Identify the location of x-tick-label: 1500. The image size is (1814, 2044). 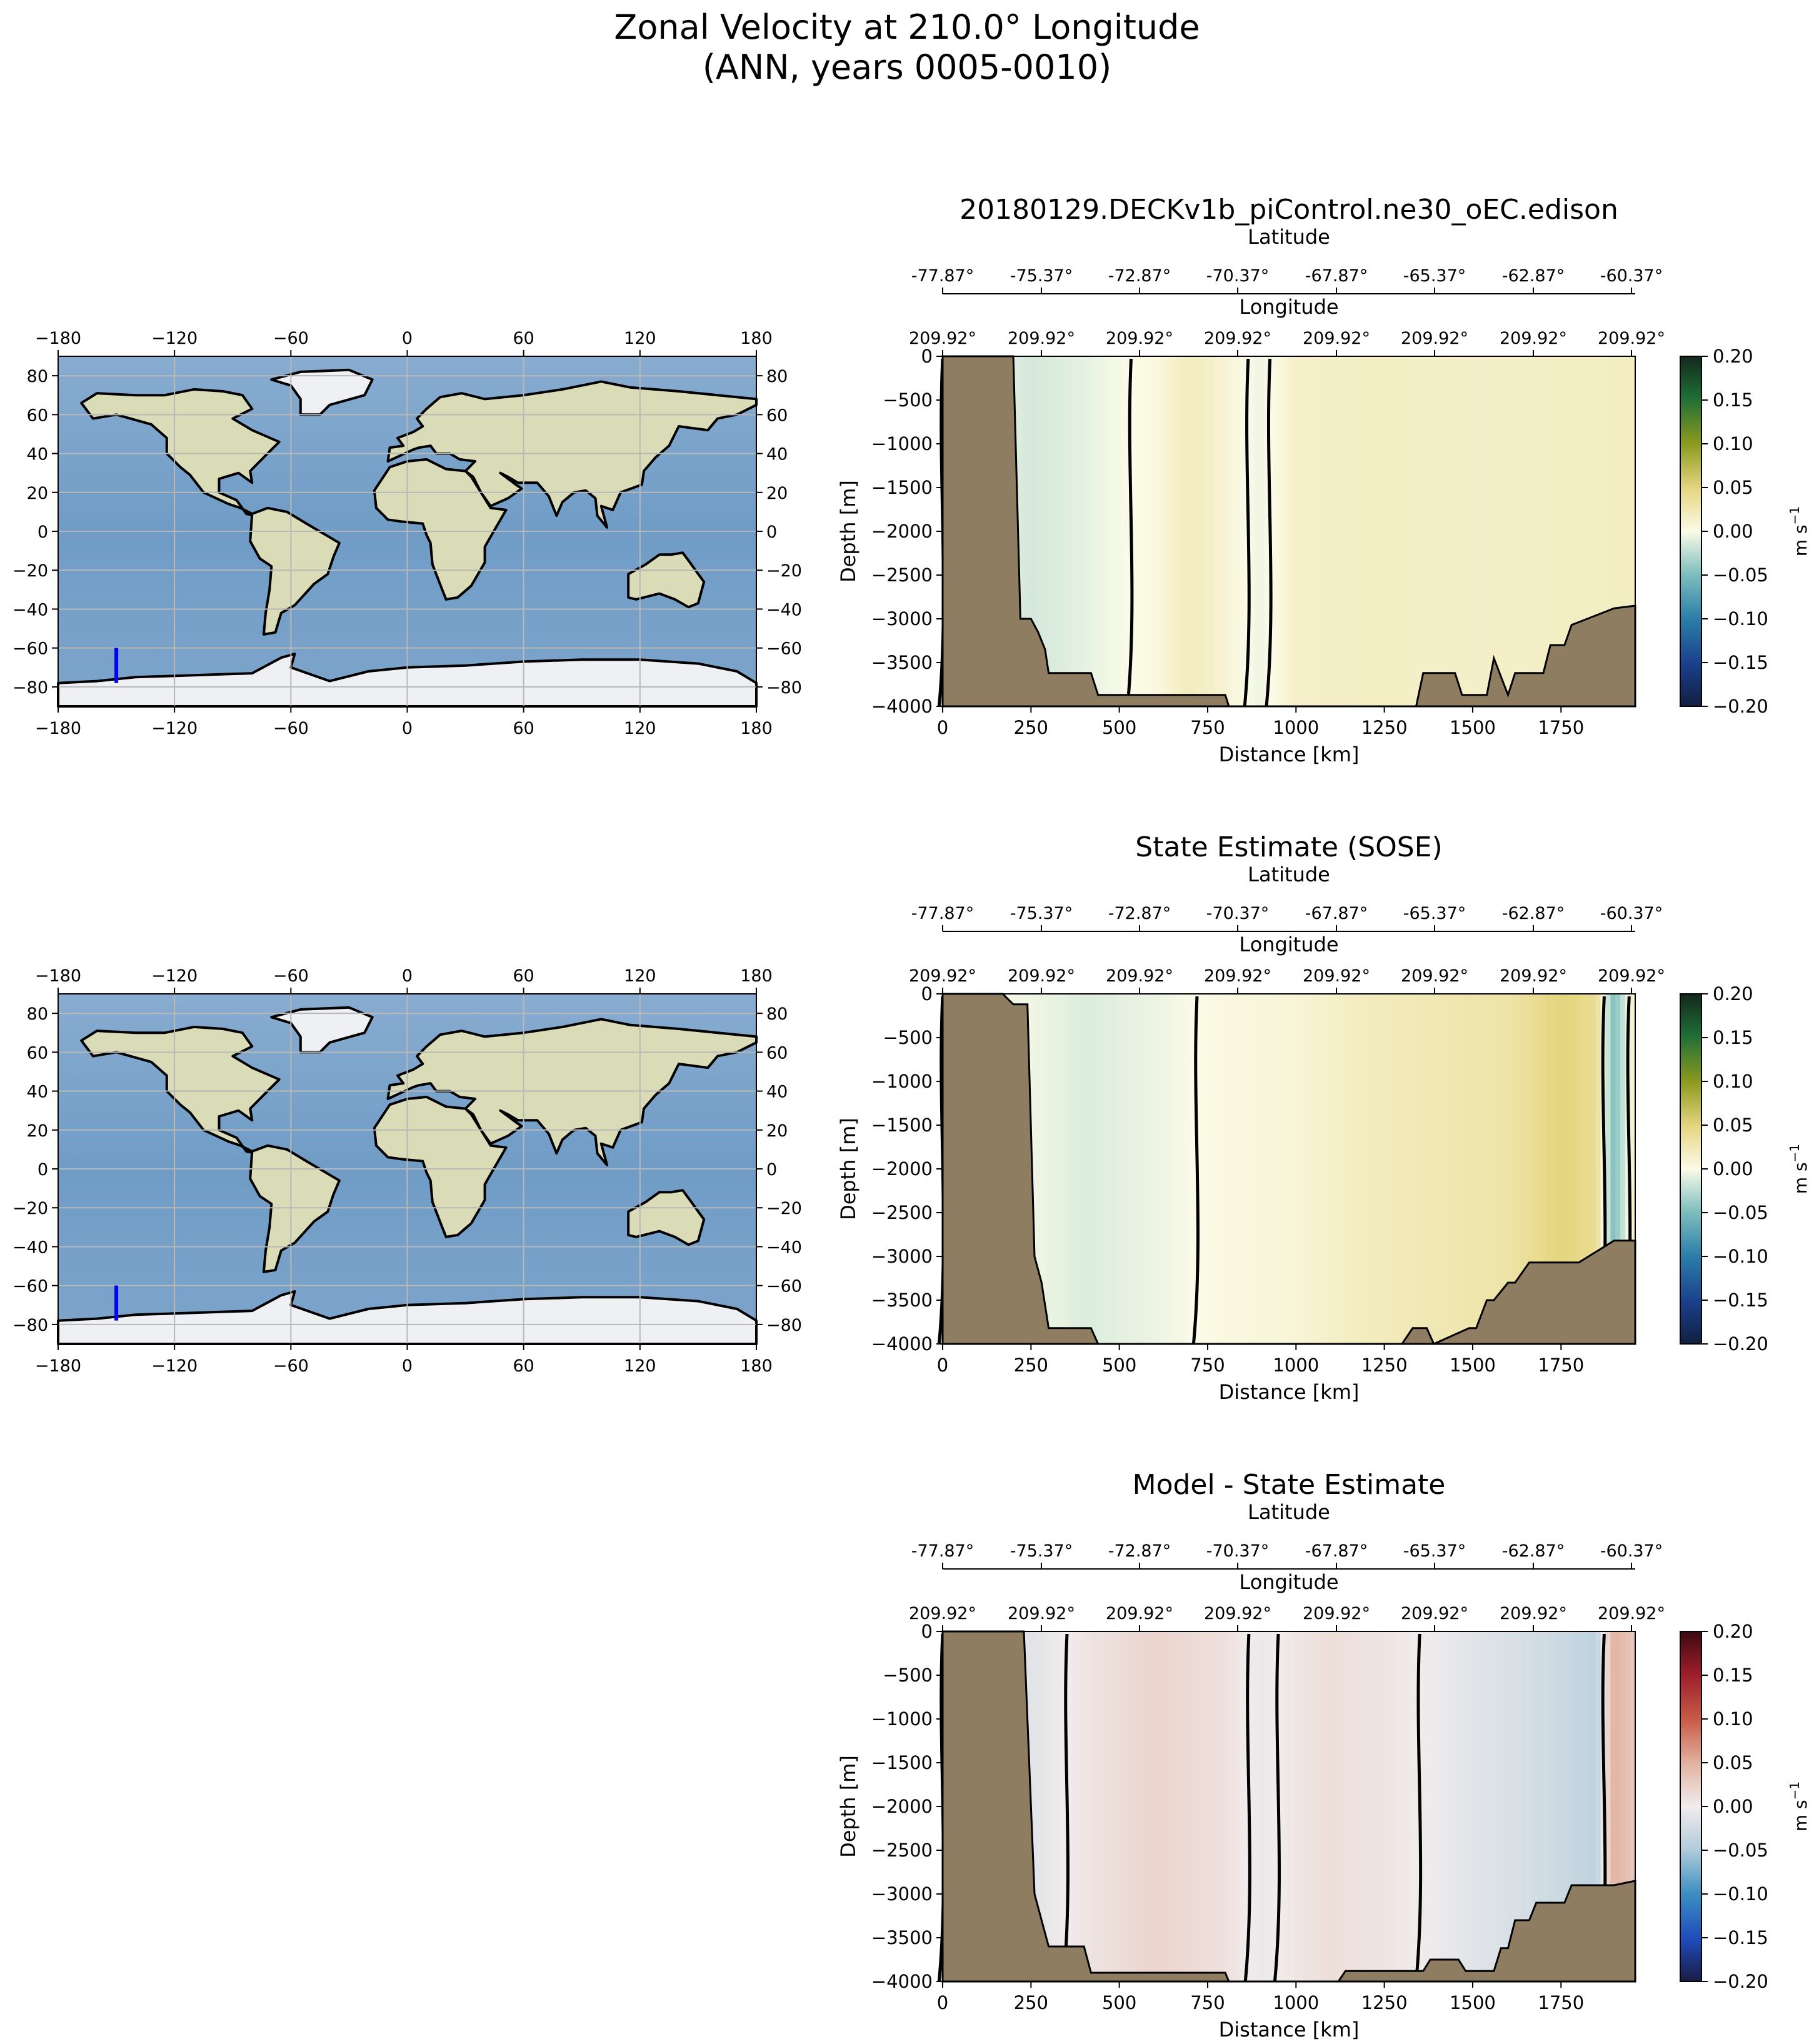
(1473, 727).